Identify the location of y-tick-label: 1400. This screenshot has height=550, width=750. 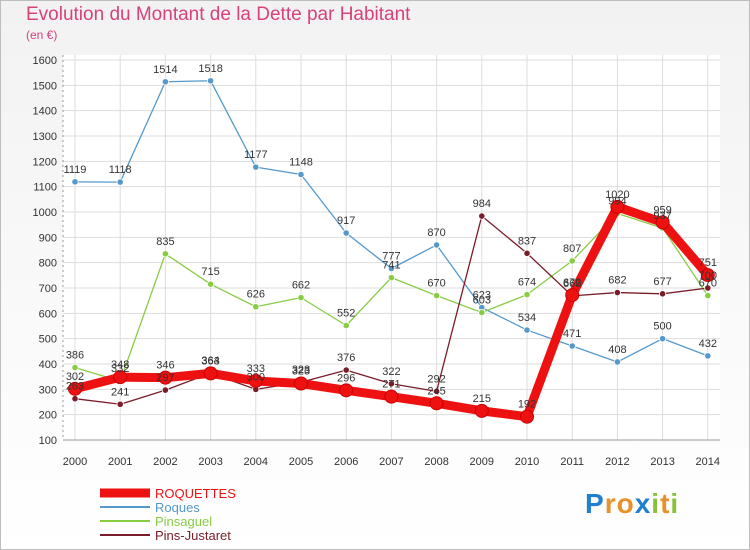
(45, 112).